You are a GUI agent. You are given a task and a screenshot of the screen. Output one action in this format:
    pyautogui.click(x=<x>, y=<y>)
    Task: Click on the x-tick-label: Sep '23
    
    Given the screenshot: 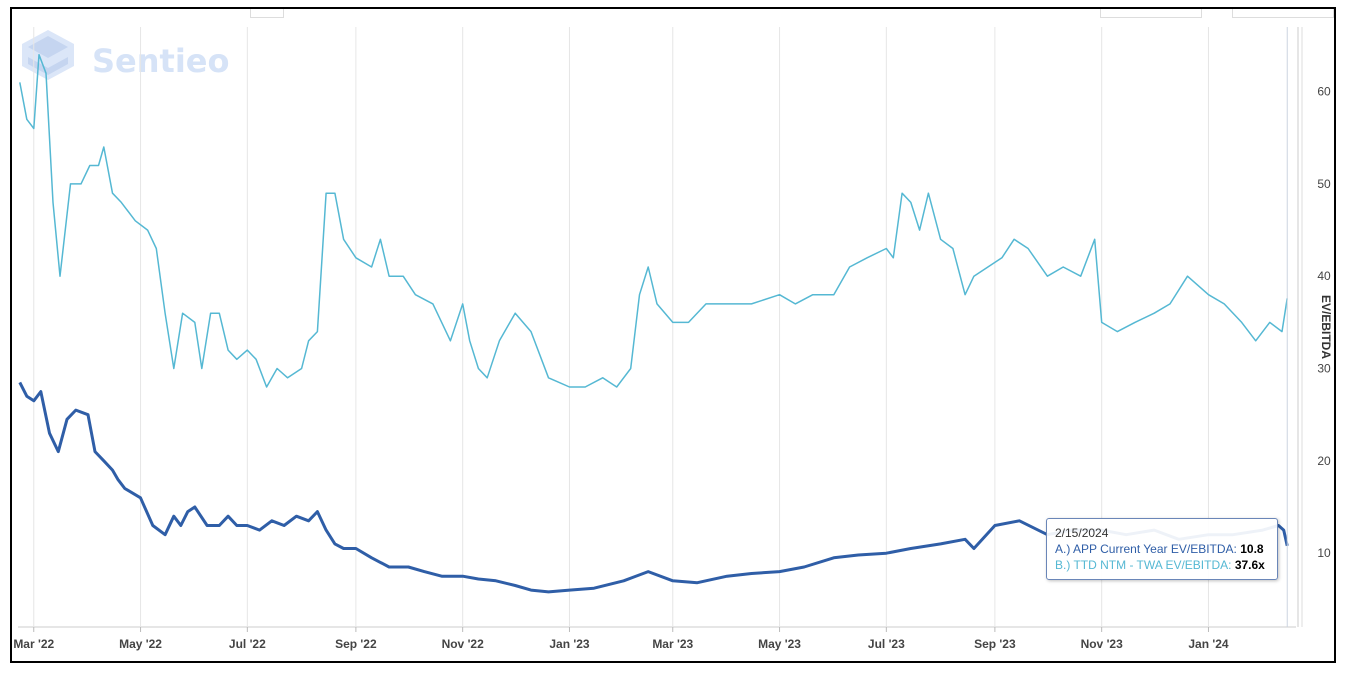 What is the action you would take?
    pyautogui.click(x=995, y=644)
    